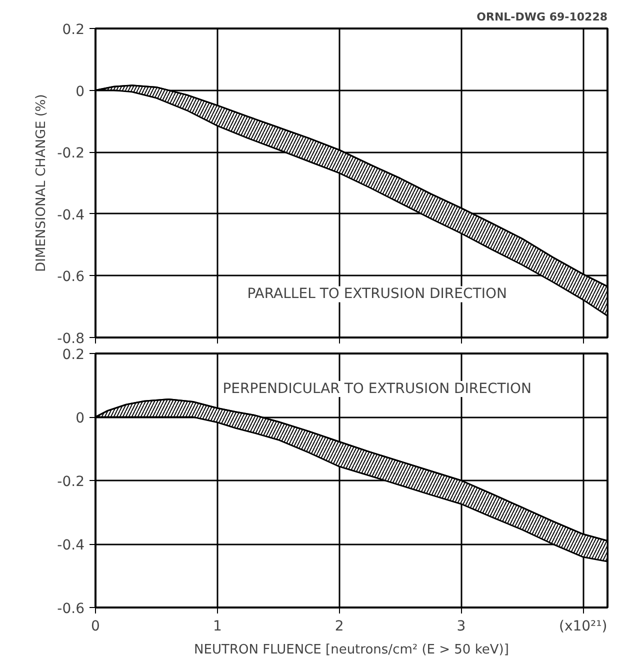 The width and height of the screenshot is (629, 664). What do you see at coordinates (71, 339) in the screenshot?
I see `y-tick-label: -0.8` at bounding box center [71, 339].